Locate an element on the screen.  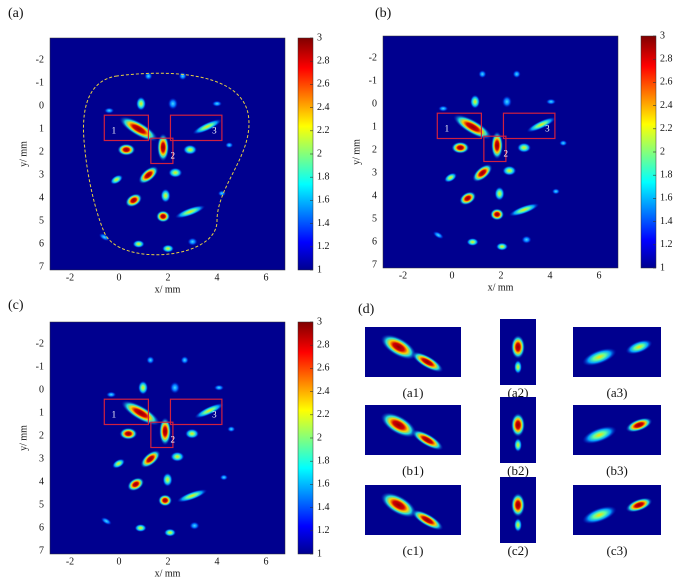
outline is located at coordinates (166, 164).